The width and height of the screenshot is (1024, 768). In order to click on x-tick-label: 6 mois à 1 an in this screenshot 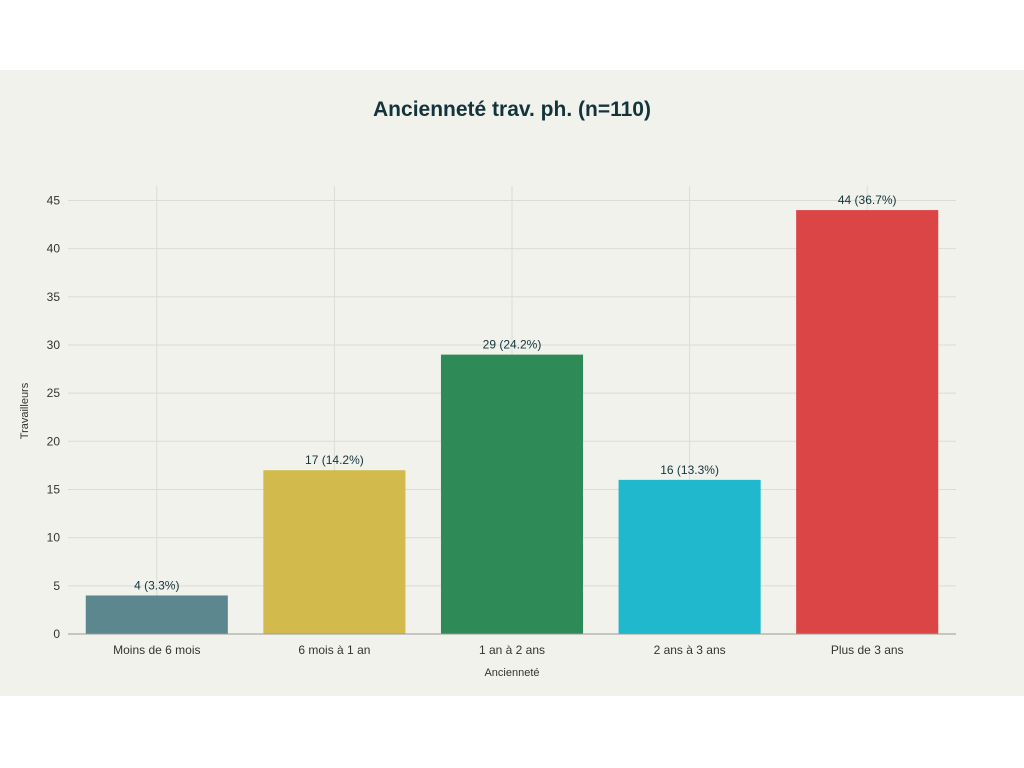, I will do `click(334, 650)`.